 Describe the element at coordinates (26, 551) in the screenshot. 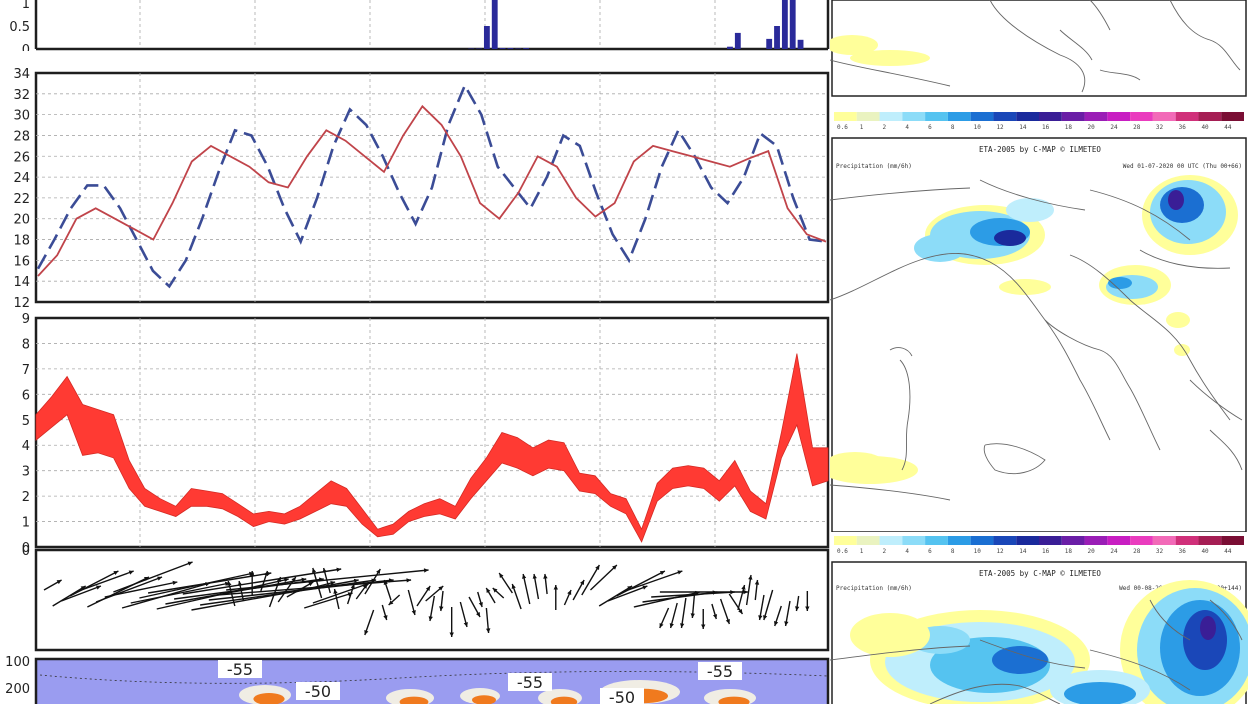

I see `wind-top-tick: 0` at that location.